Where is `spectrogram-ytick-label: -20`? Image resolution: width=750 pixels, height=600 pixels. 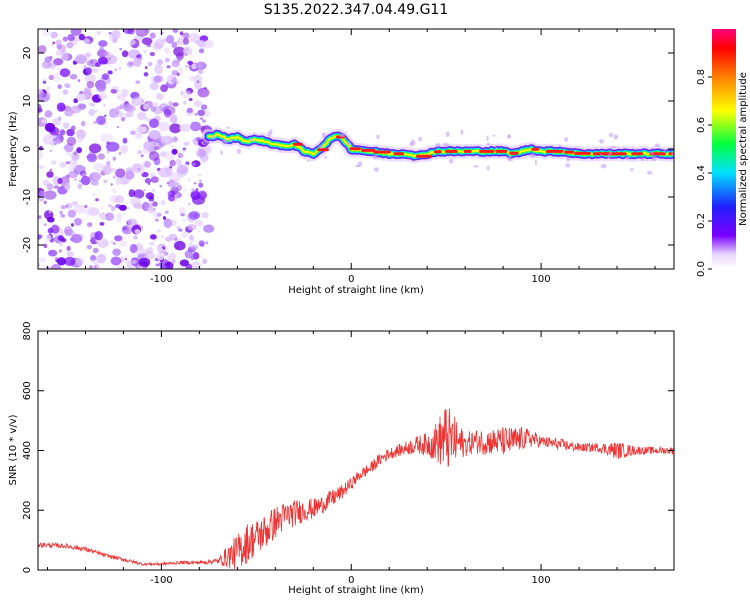 spectrogram-ytick-label: -20 is located at coordinates (27, 245).